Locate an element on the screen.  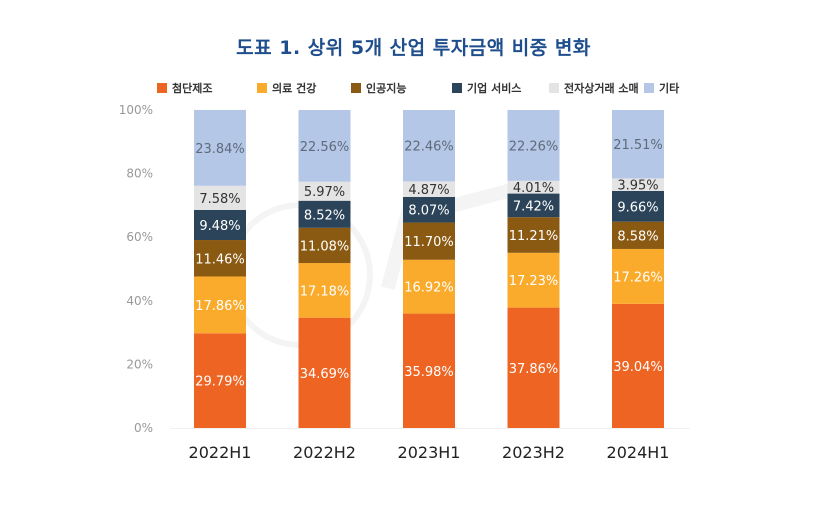
bar-stack: 35.98% 16.92% 11.70% 8.07% 4.87% 22.46% is located at coordinates (429, 269).